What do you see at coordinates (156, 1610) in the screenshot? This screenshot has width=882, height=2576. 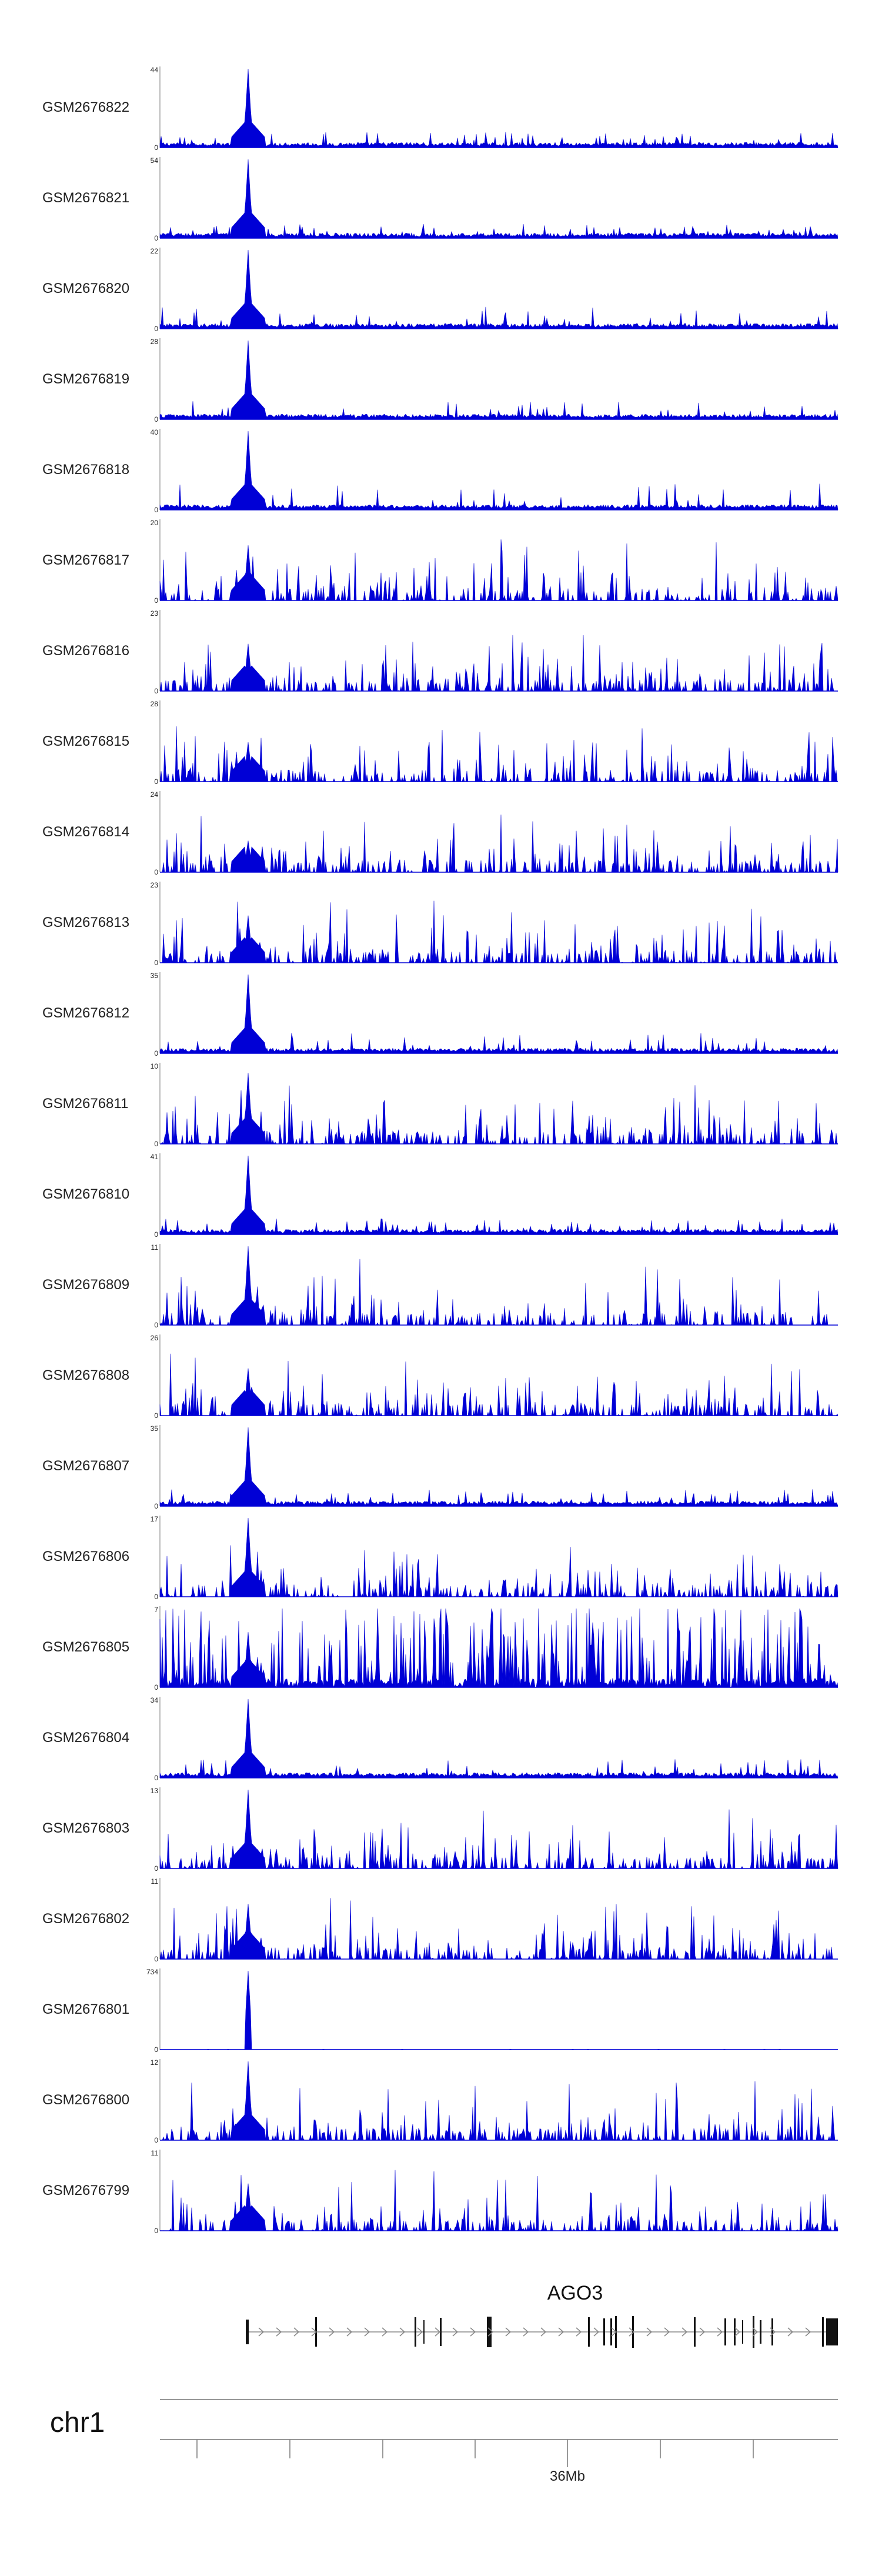 I see `track-scale-max: 7` at bounding box center [156, 1610].